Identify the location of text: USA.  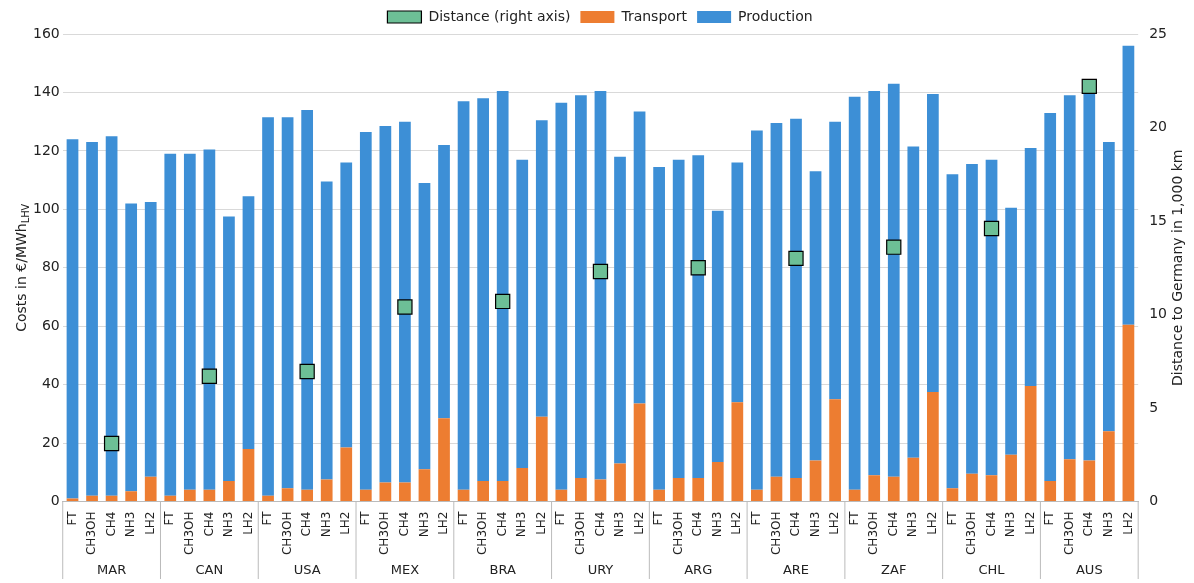
(307, 569).